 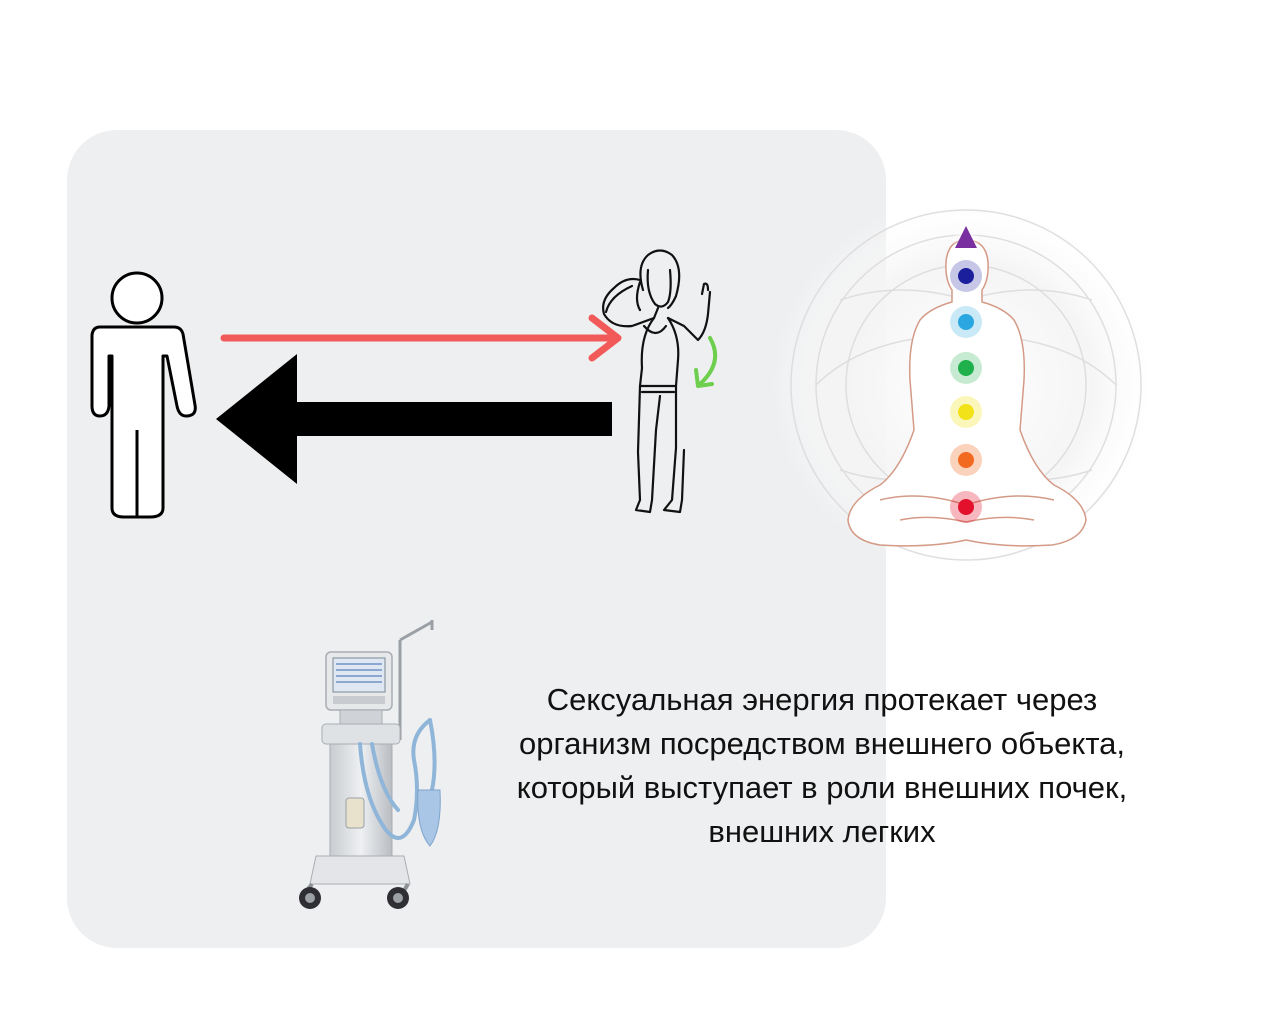 I want to click on black-arrow-left, so click(x=414, y=419).